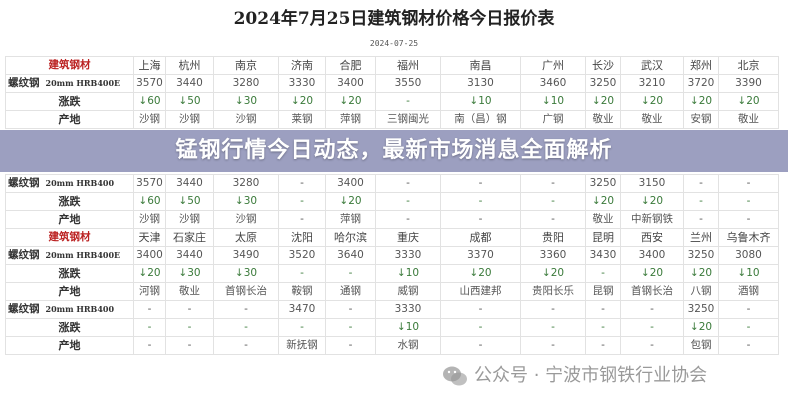  Describe the element at coordinates (553, 237) in the screenshot. I see `city-header: 贵阳` at that location.